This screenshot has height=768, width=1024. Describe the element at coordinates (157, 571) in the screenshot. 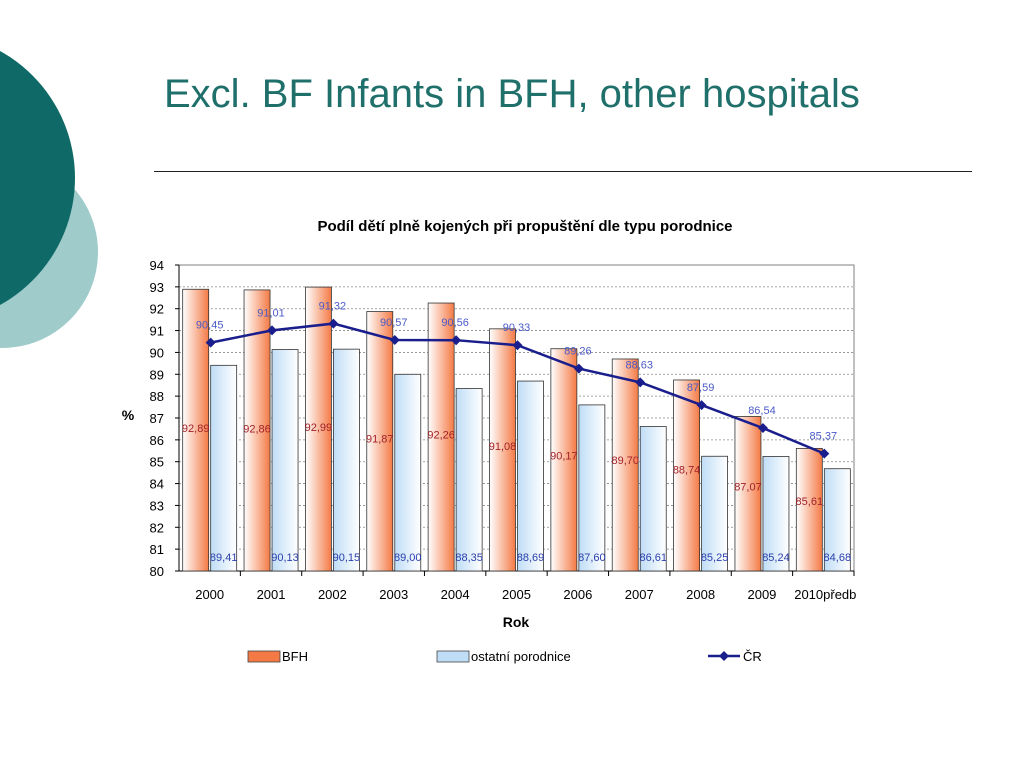

I see `y-tick-label: 80` at that location.